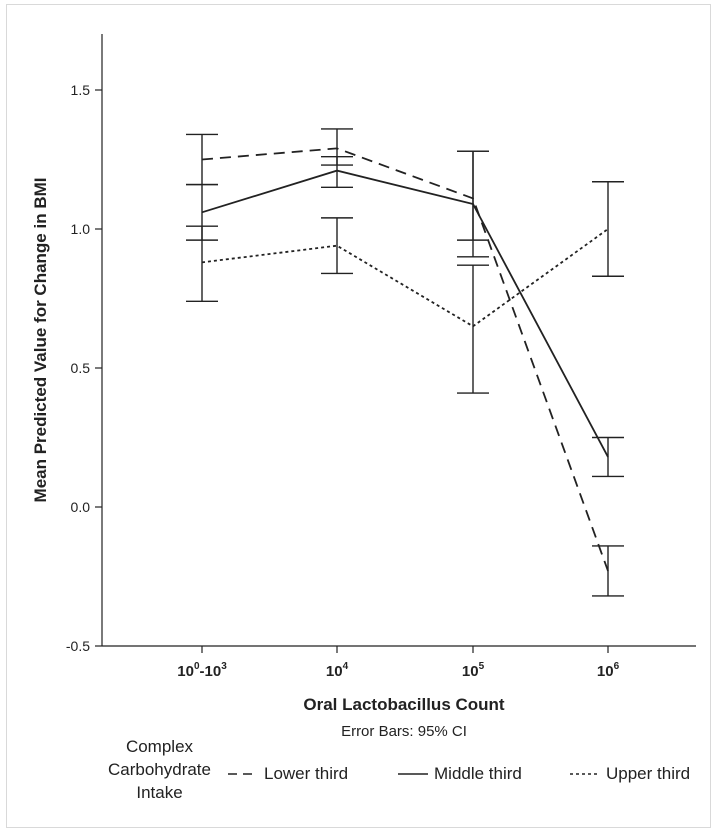 The height and width of the screenshot is (834, 718). I want to click on error-bar-note: Error Bars: 95% CI, so click(404, 731).